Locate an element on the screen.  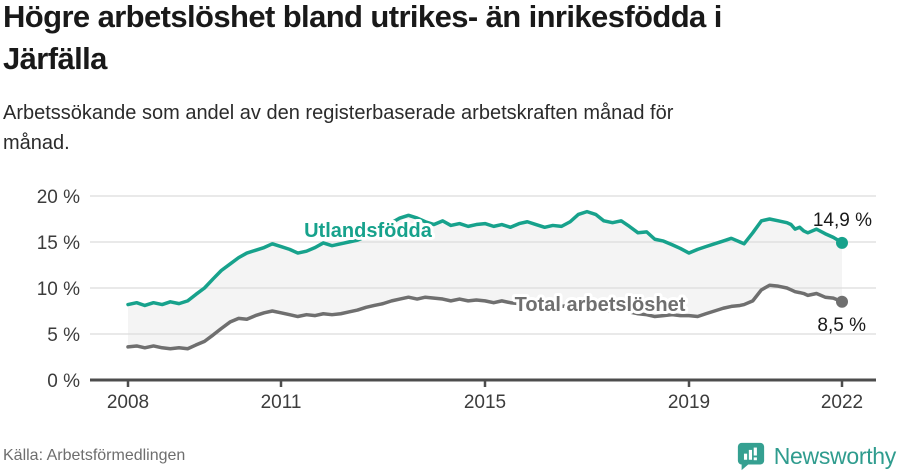
y-tick-label-10: 10 % is located at coordinates (58, 289).